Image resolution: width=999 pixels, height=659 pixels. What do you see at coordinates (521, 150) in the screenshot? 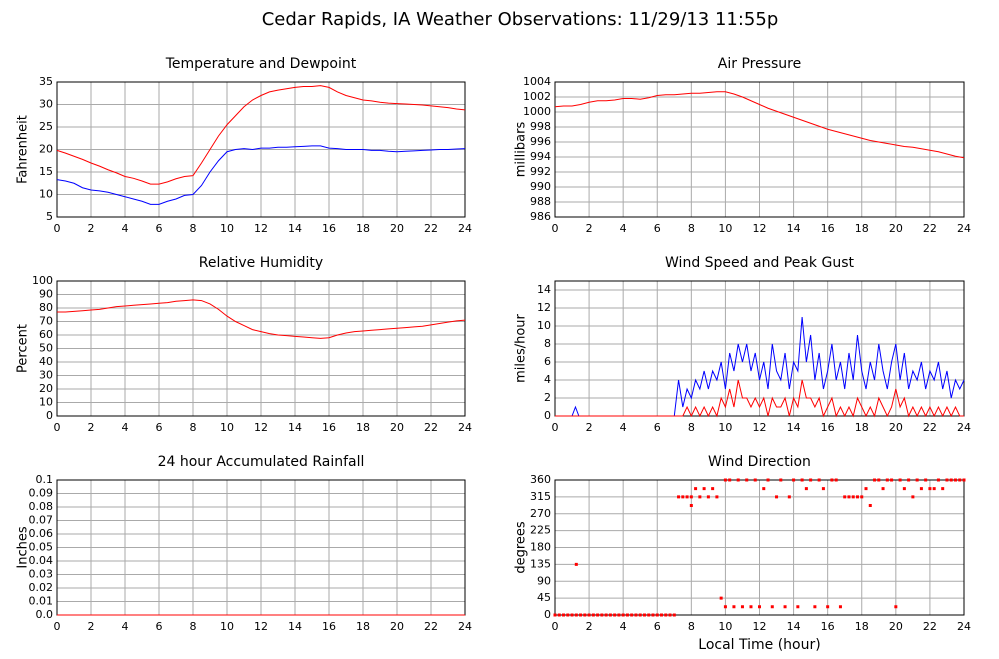
I see `y-axis-label: millibars` at bounding box center [521, 150].